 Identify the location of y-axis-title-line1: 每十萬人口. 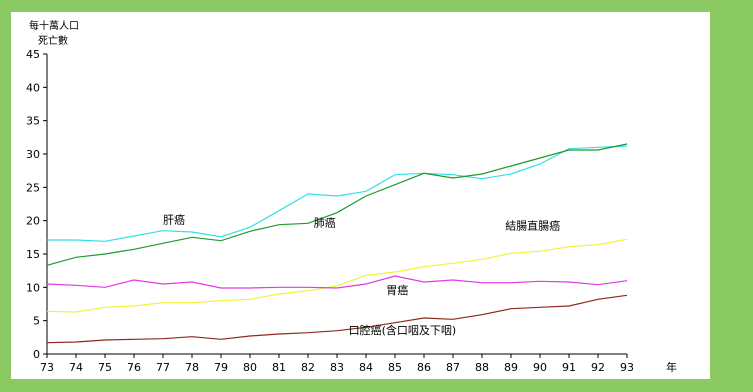
(54, 25).